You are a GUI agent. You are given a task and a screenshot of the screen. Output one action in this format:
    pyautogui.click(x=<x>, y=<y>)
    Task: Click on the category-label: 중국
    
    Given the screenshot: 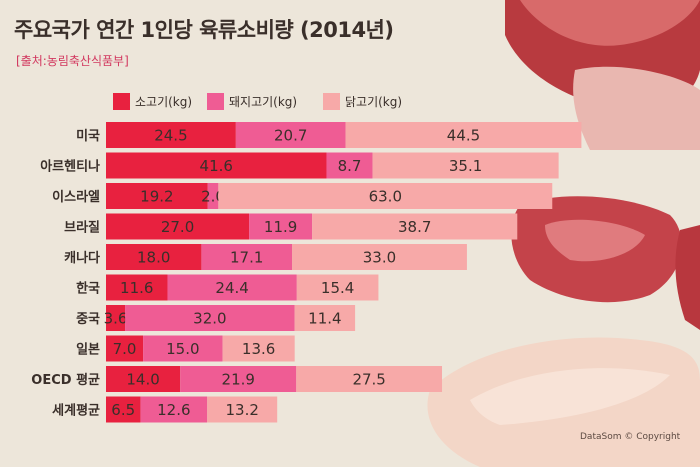 What is the action you would take?
    pyautogui.click(x=88, y=319)
    